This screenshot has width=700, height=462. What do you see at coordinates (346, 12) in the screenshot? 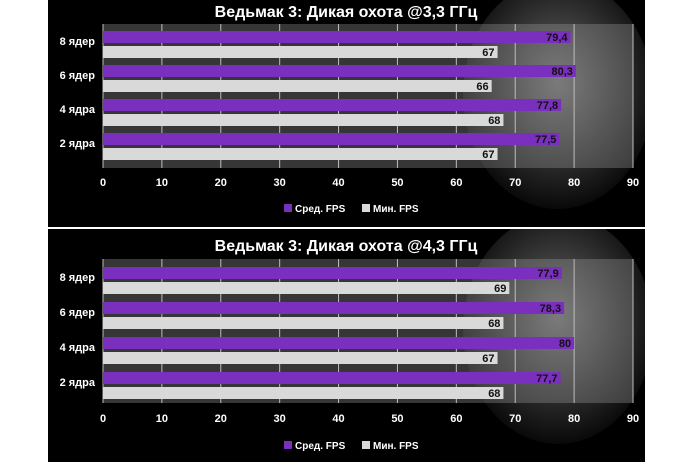
I see `chart-title: Ведьмак 3: Дикая охота @3,3 ГГц` at bounding box center [346, 12].